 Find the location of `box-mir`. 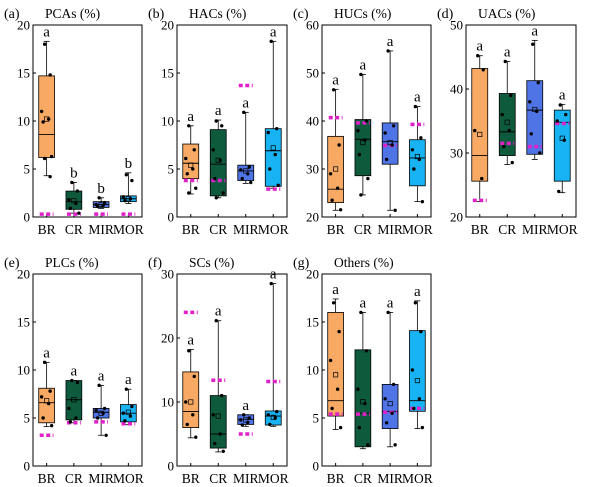

box-mir is located at coordinates (390, 406).